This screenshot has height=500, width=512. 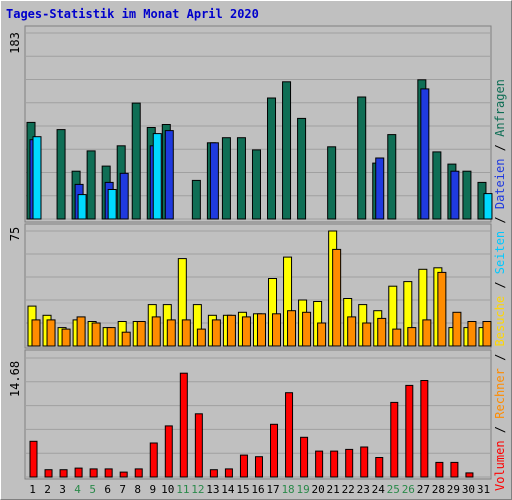 What do you see at coordinates (468, 489) in the screenshot?
I see `x-tick-label: 30` at bounding box center [468, 489].